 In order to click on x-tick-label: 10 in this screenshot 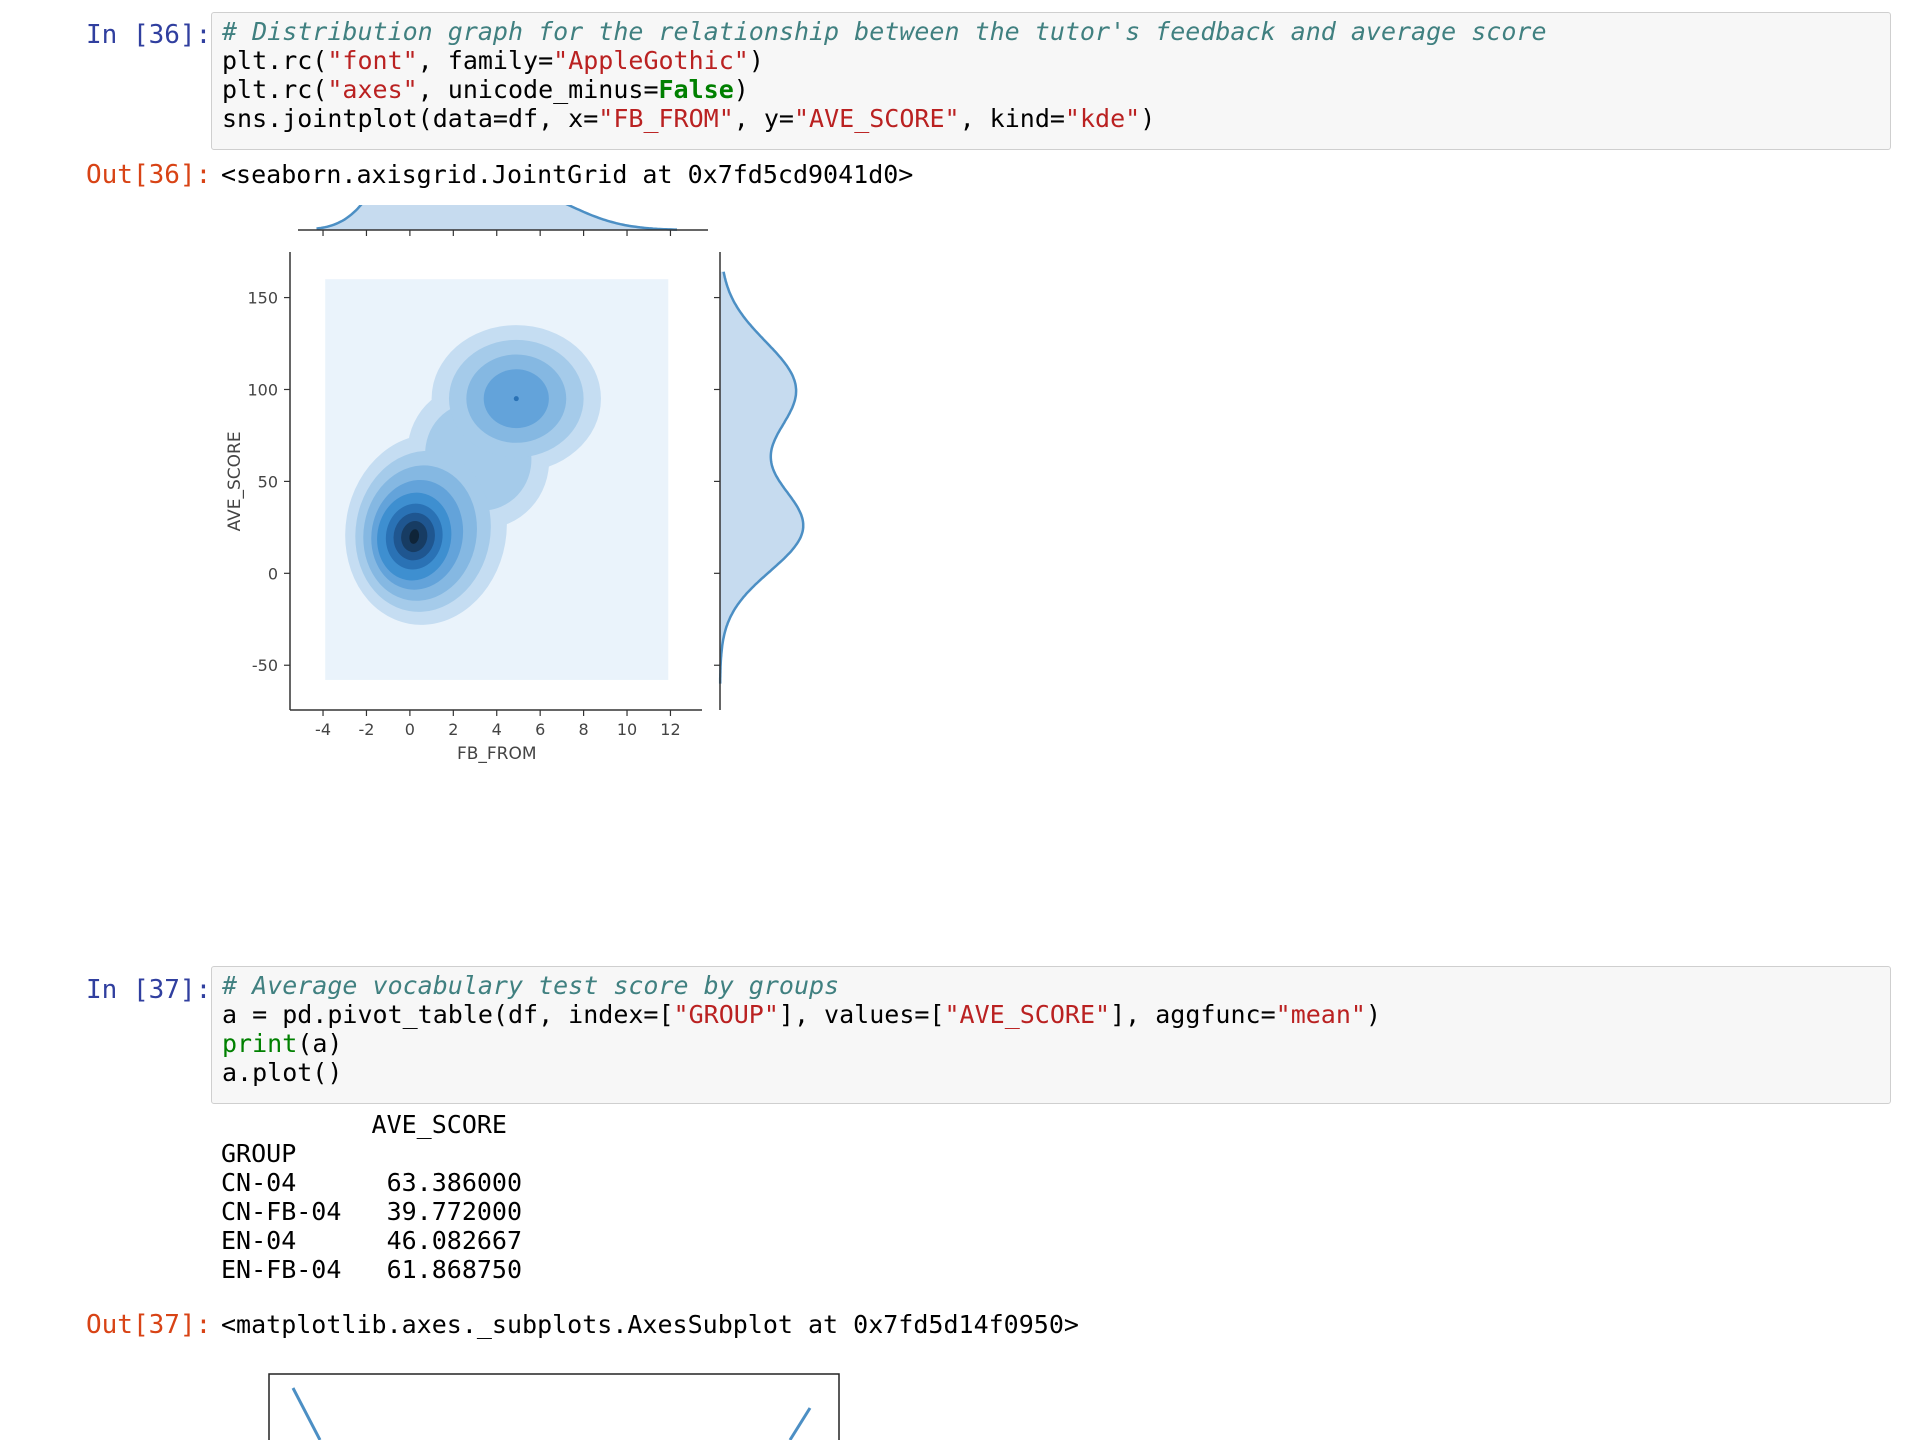, I will do `click(627, 729)`.